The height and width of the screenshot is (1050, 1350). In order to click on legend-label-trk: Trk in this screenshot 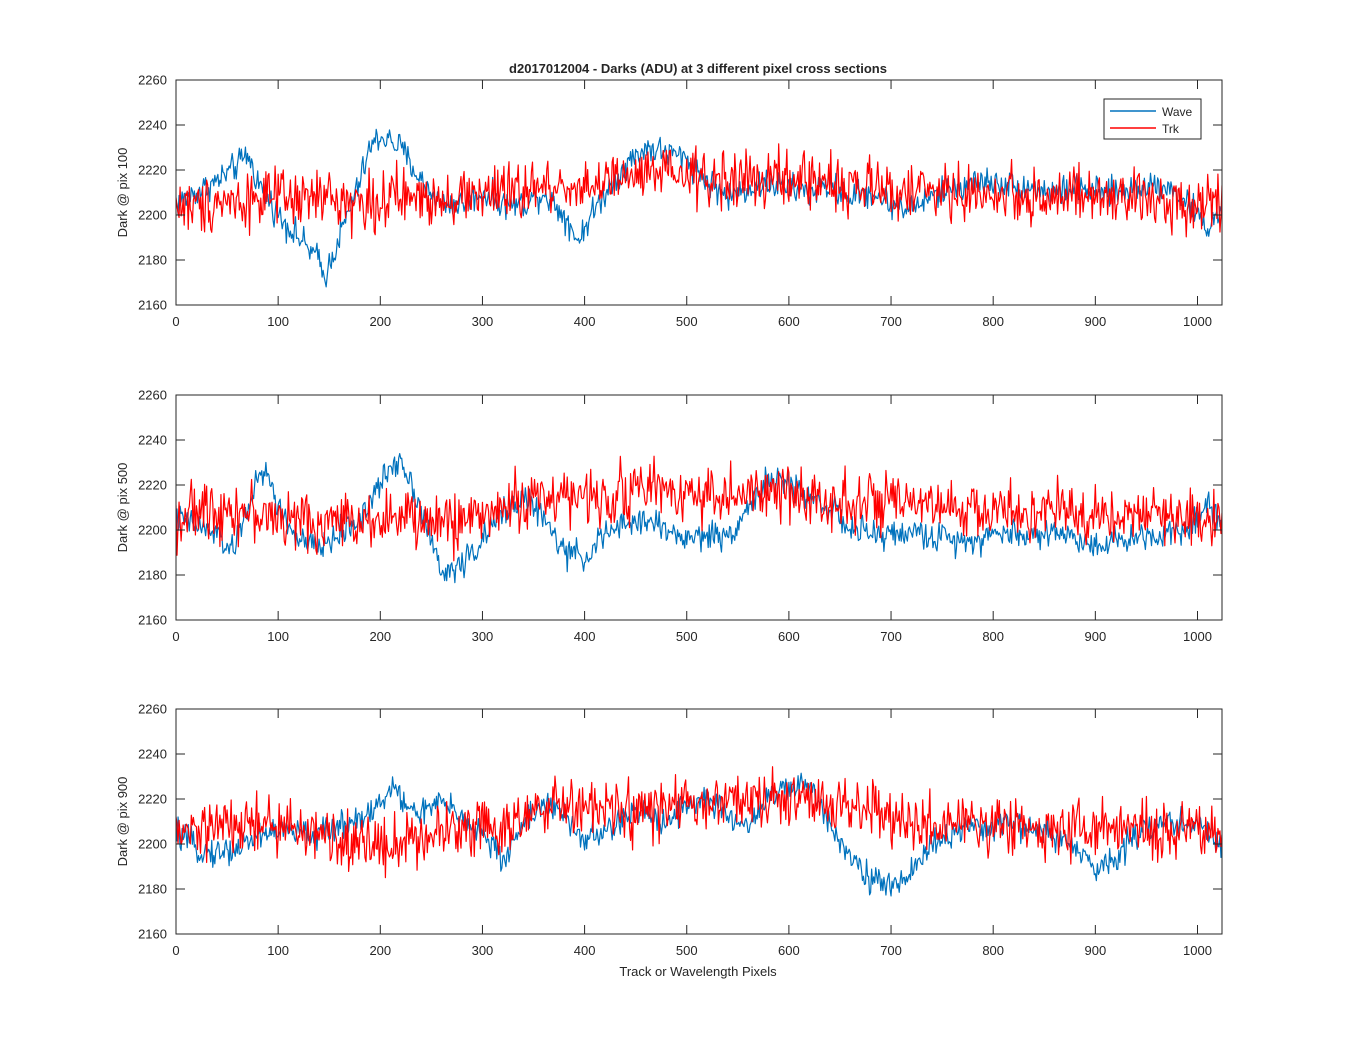, I will do `click(1171, 129)`.